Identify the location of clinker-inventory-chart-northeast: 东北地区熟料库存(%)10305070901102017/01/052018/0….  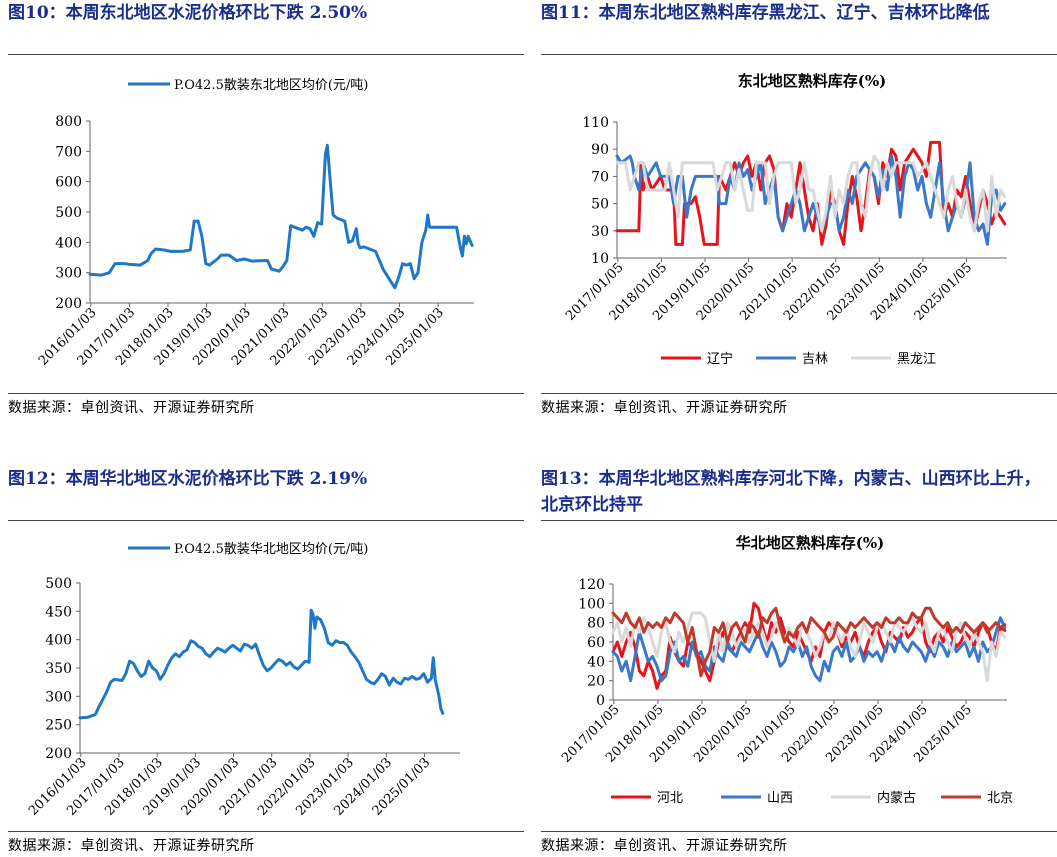
(785, 219).